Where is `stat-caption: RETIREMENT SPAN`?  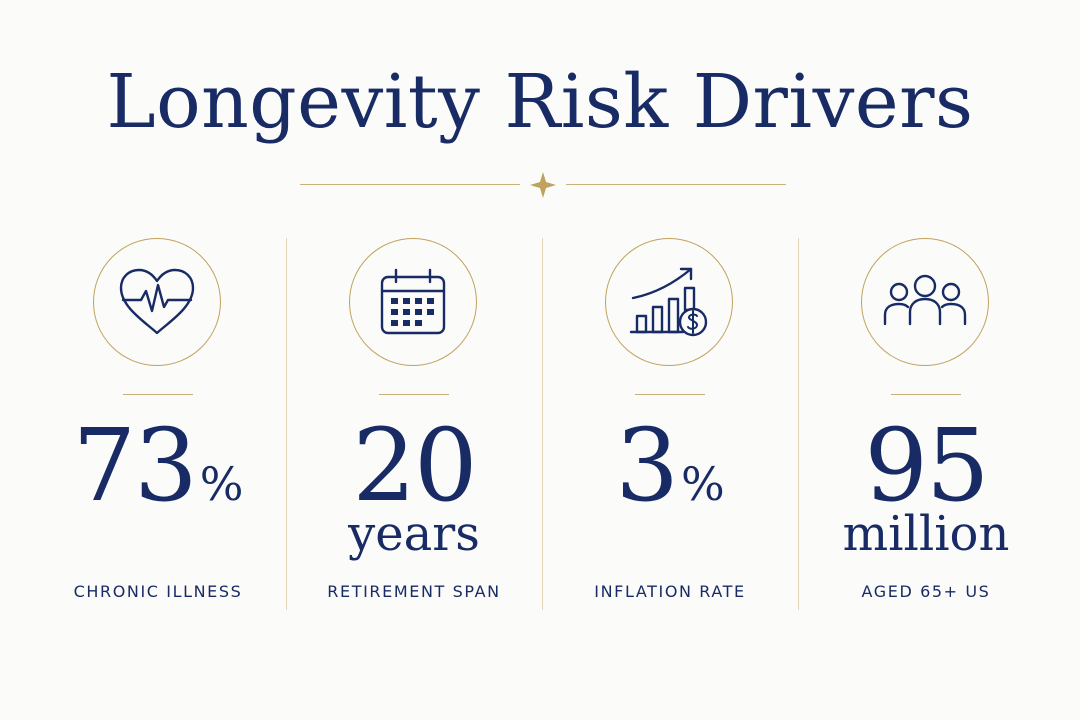
stat-caption: RETIREMENT SPAN is located at coordinates (414, 591).